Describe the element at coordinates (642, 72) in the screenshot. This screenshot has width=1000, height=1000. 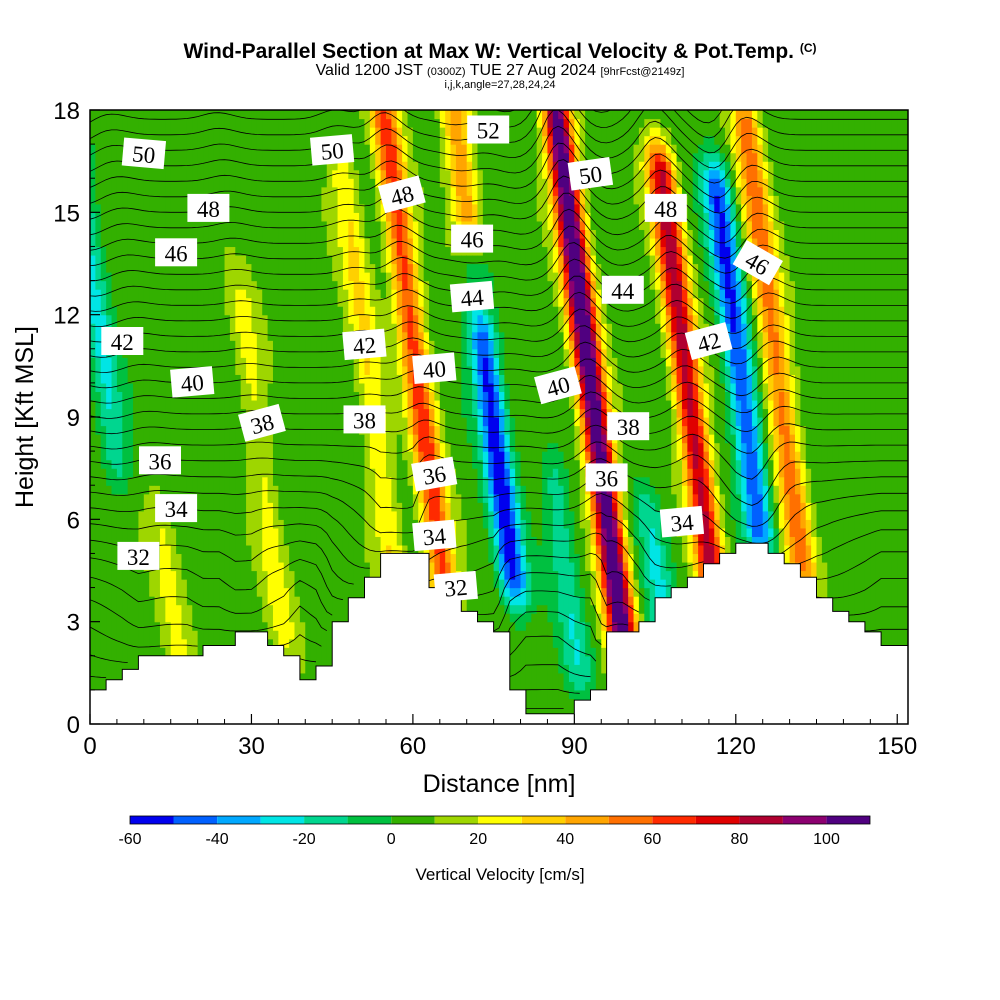
I see `forecast-info: [9hrFcst@2149z]` at that location.